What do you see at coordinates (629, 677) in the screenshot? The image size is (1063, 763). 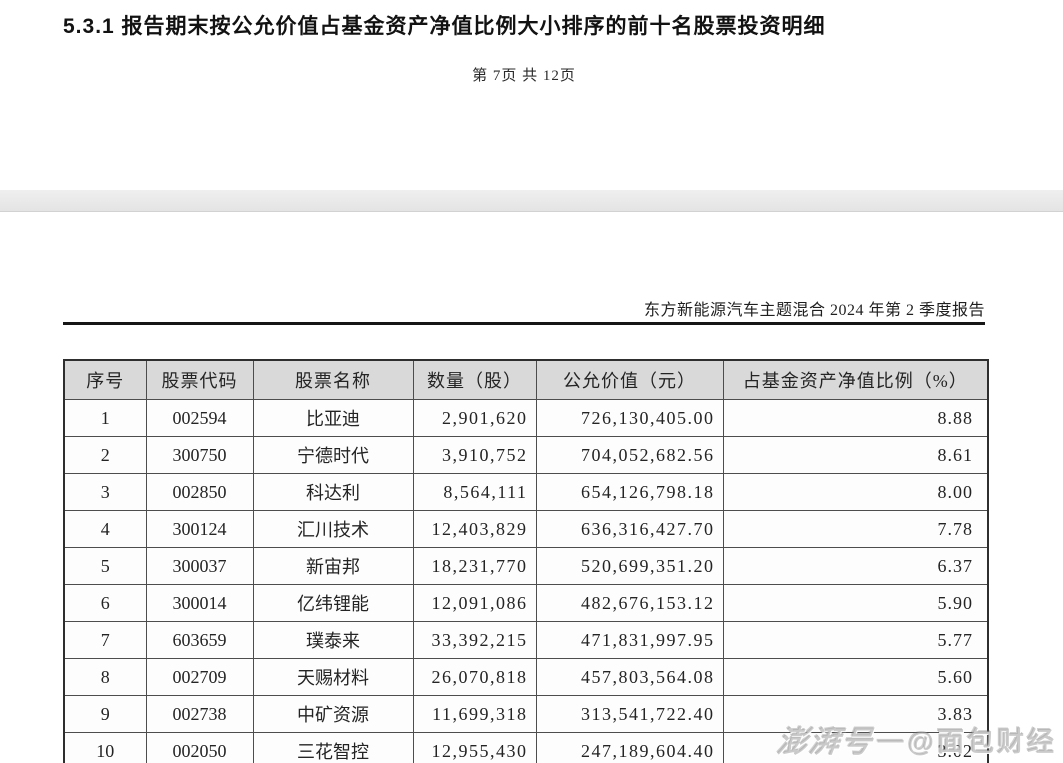 I see `cell-fair-value: 457,803,564.08` at bounding box center [629, 677].